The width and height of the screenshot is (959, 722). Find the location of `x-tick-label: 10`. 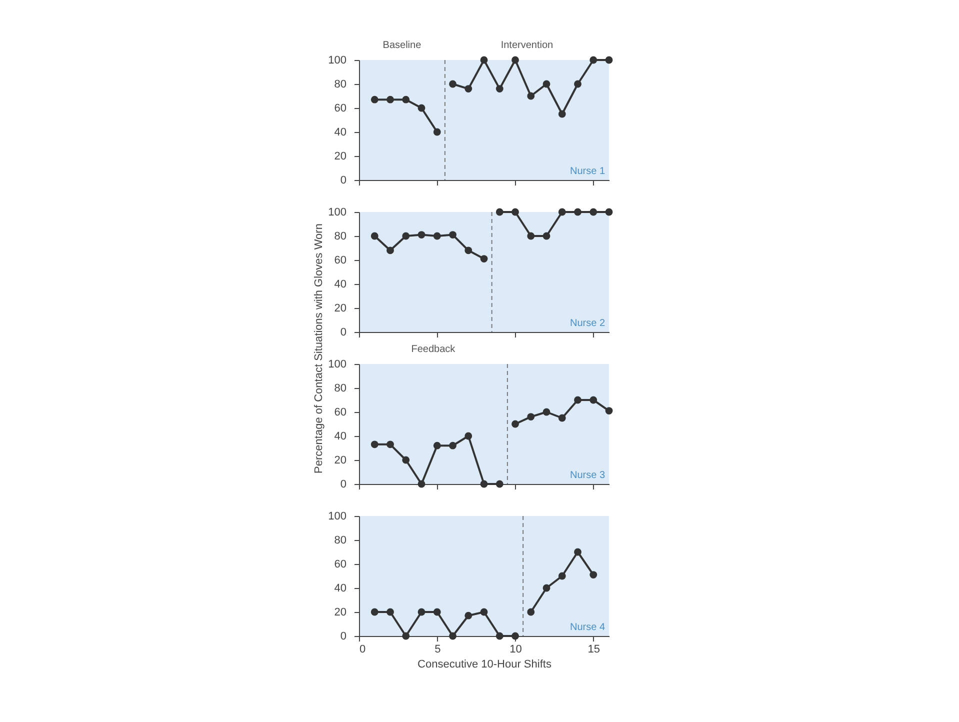

x-tick-label: 10 is located at coordinates (516, 650).